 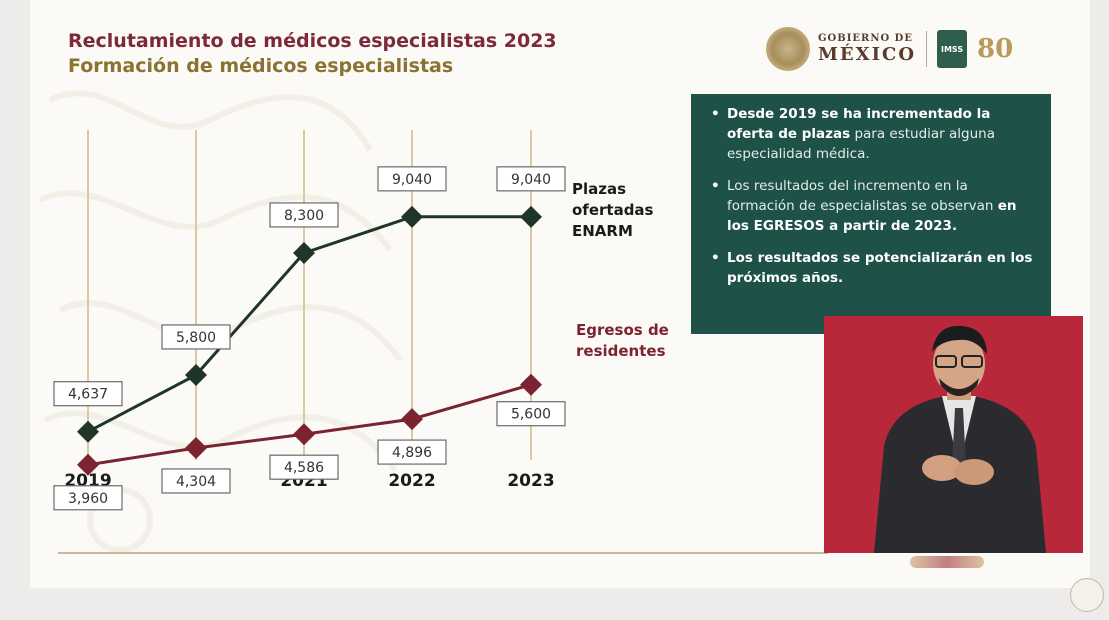 What do you see at coordinates (599, 189) in the screenshot?
I see `series-name-plazas: Plazas` at bounding box center [599, 189].